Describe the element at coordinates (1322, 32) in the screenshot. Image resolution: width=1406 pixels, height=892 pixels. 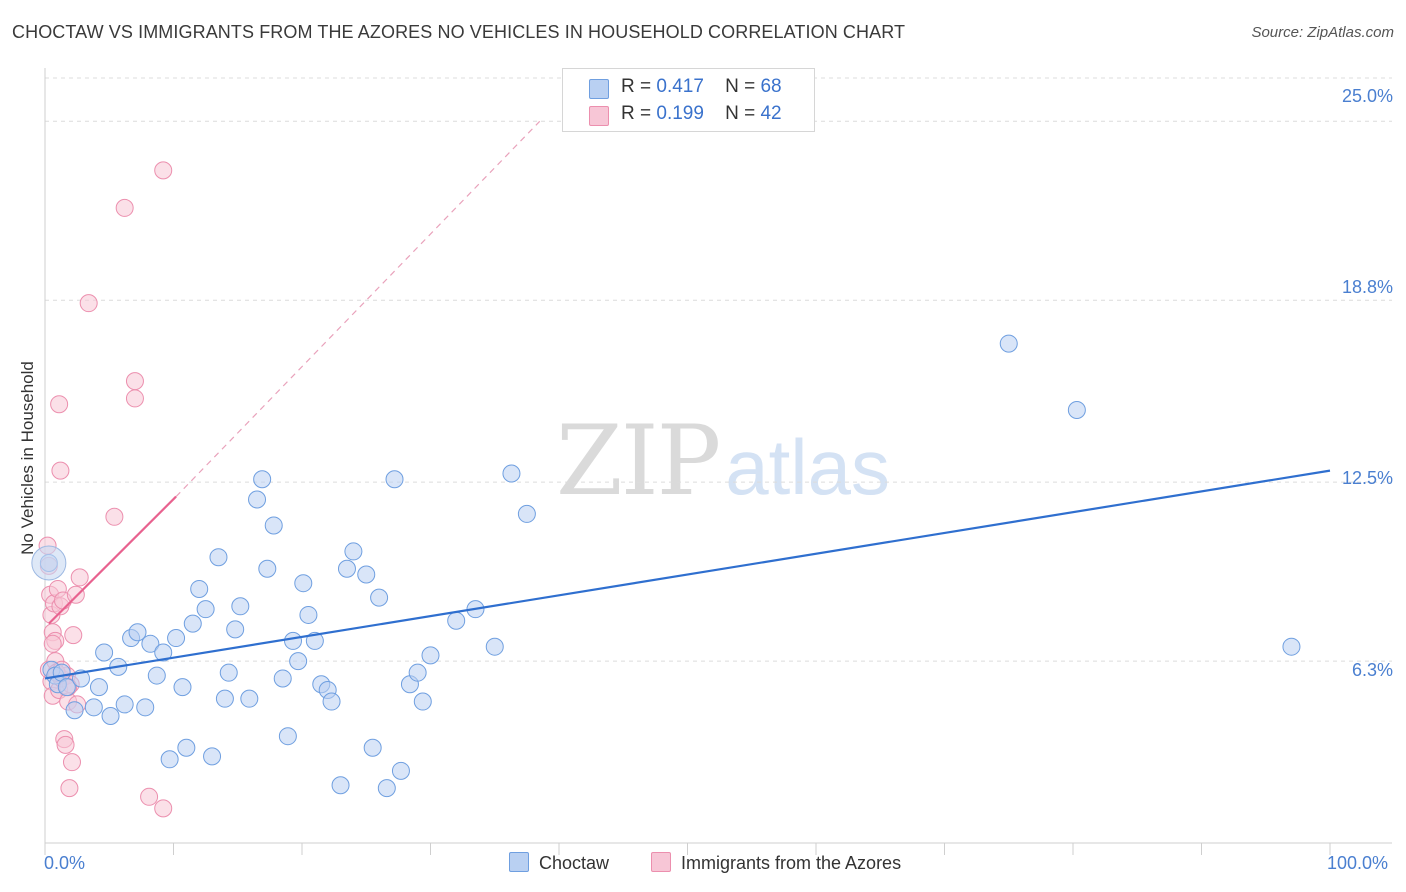
I see `source-label: Source: ZipAtlas.com` at that location.